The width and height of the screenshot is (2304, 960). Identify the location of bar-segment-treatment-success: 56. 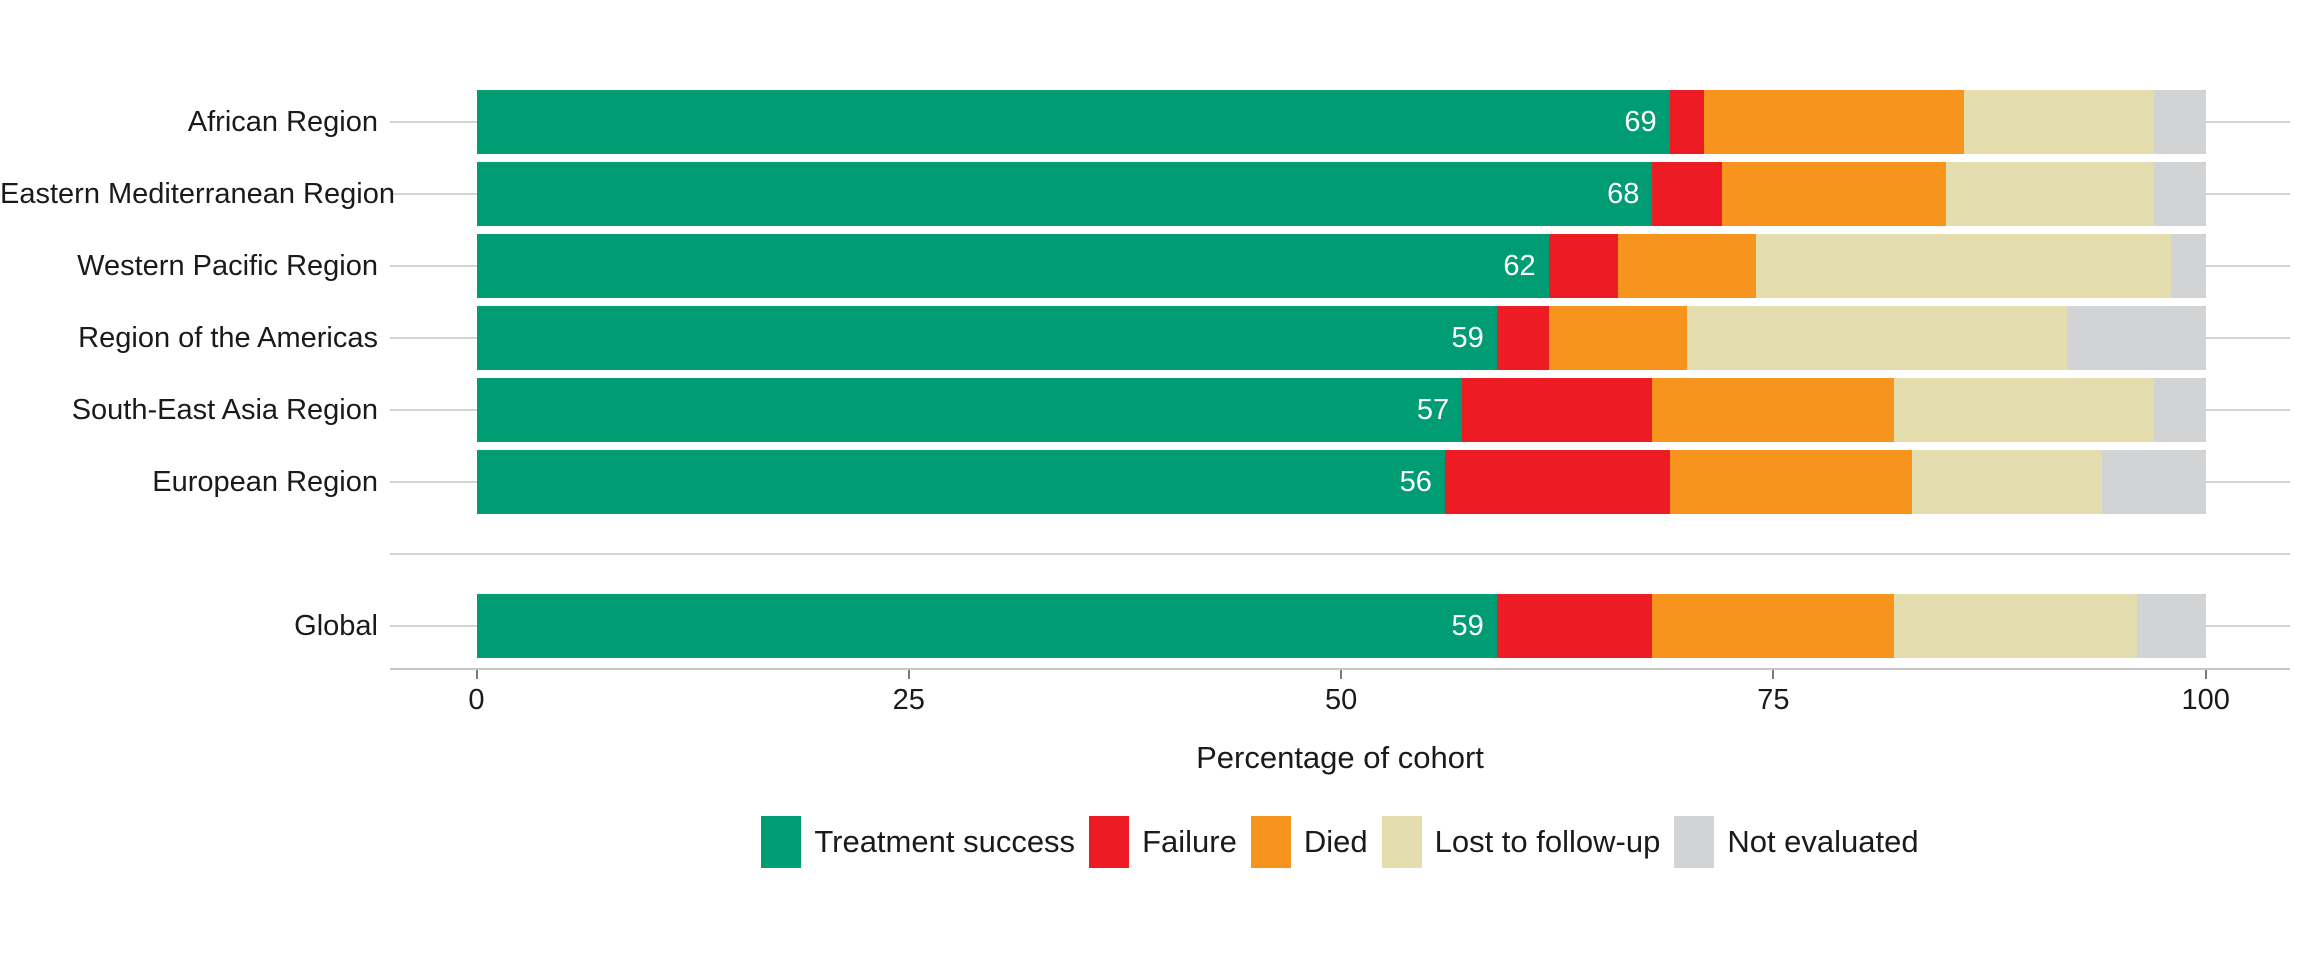
(960, 482).